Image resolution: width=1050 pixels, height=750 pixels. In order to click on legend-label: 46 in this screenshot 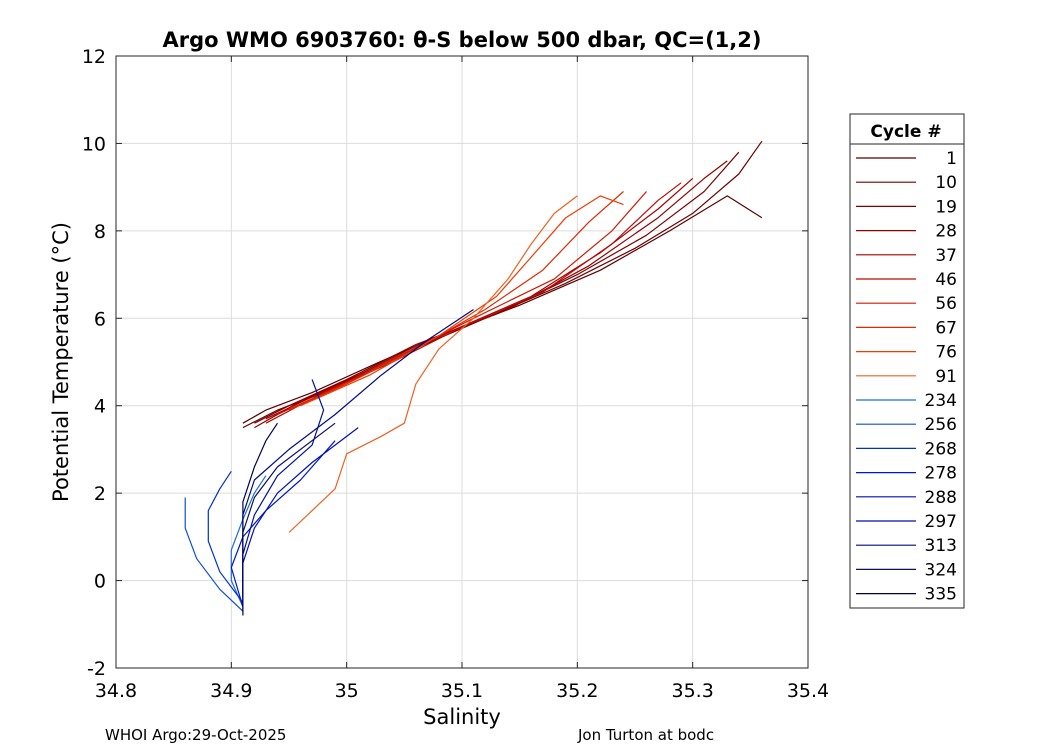, I will do `click(946, 280)`.